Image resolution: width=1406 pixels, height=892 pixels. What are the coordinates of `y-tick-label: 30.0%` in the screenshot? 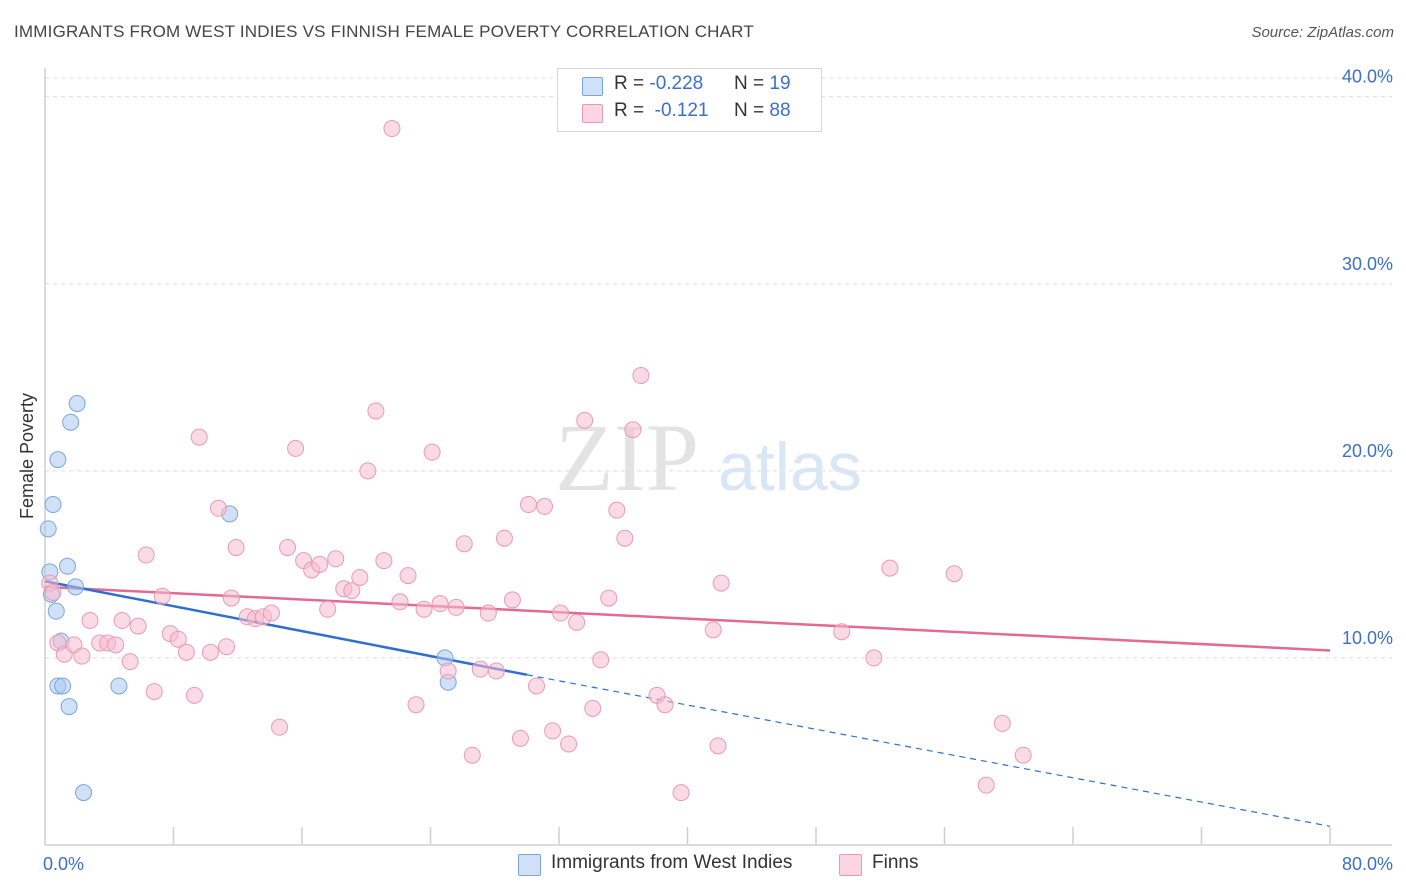 It's located at (1367, 264).